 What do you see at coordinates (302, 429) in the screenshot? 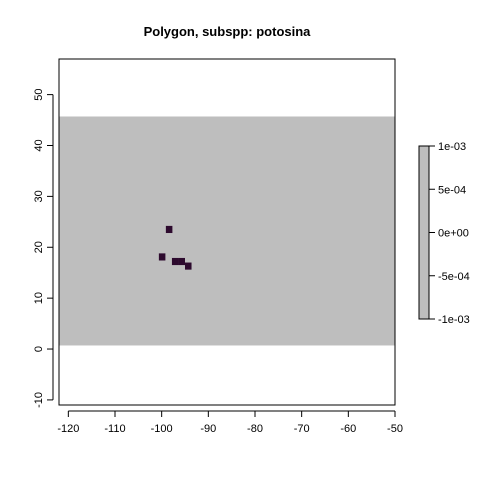
I see `x-tick-label: -70` at bounding box center [302, 429].